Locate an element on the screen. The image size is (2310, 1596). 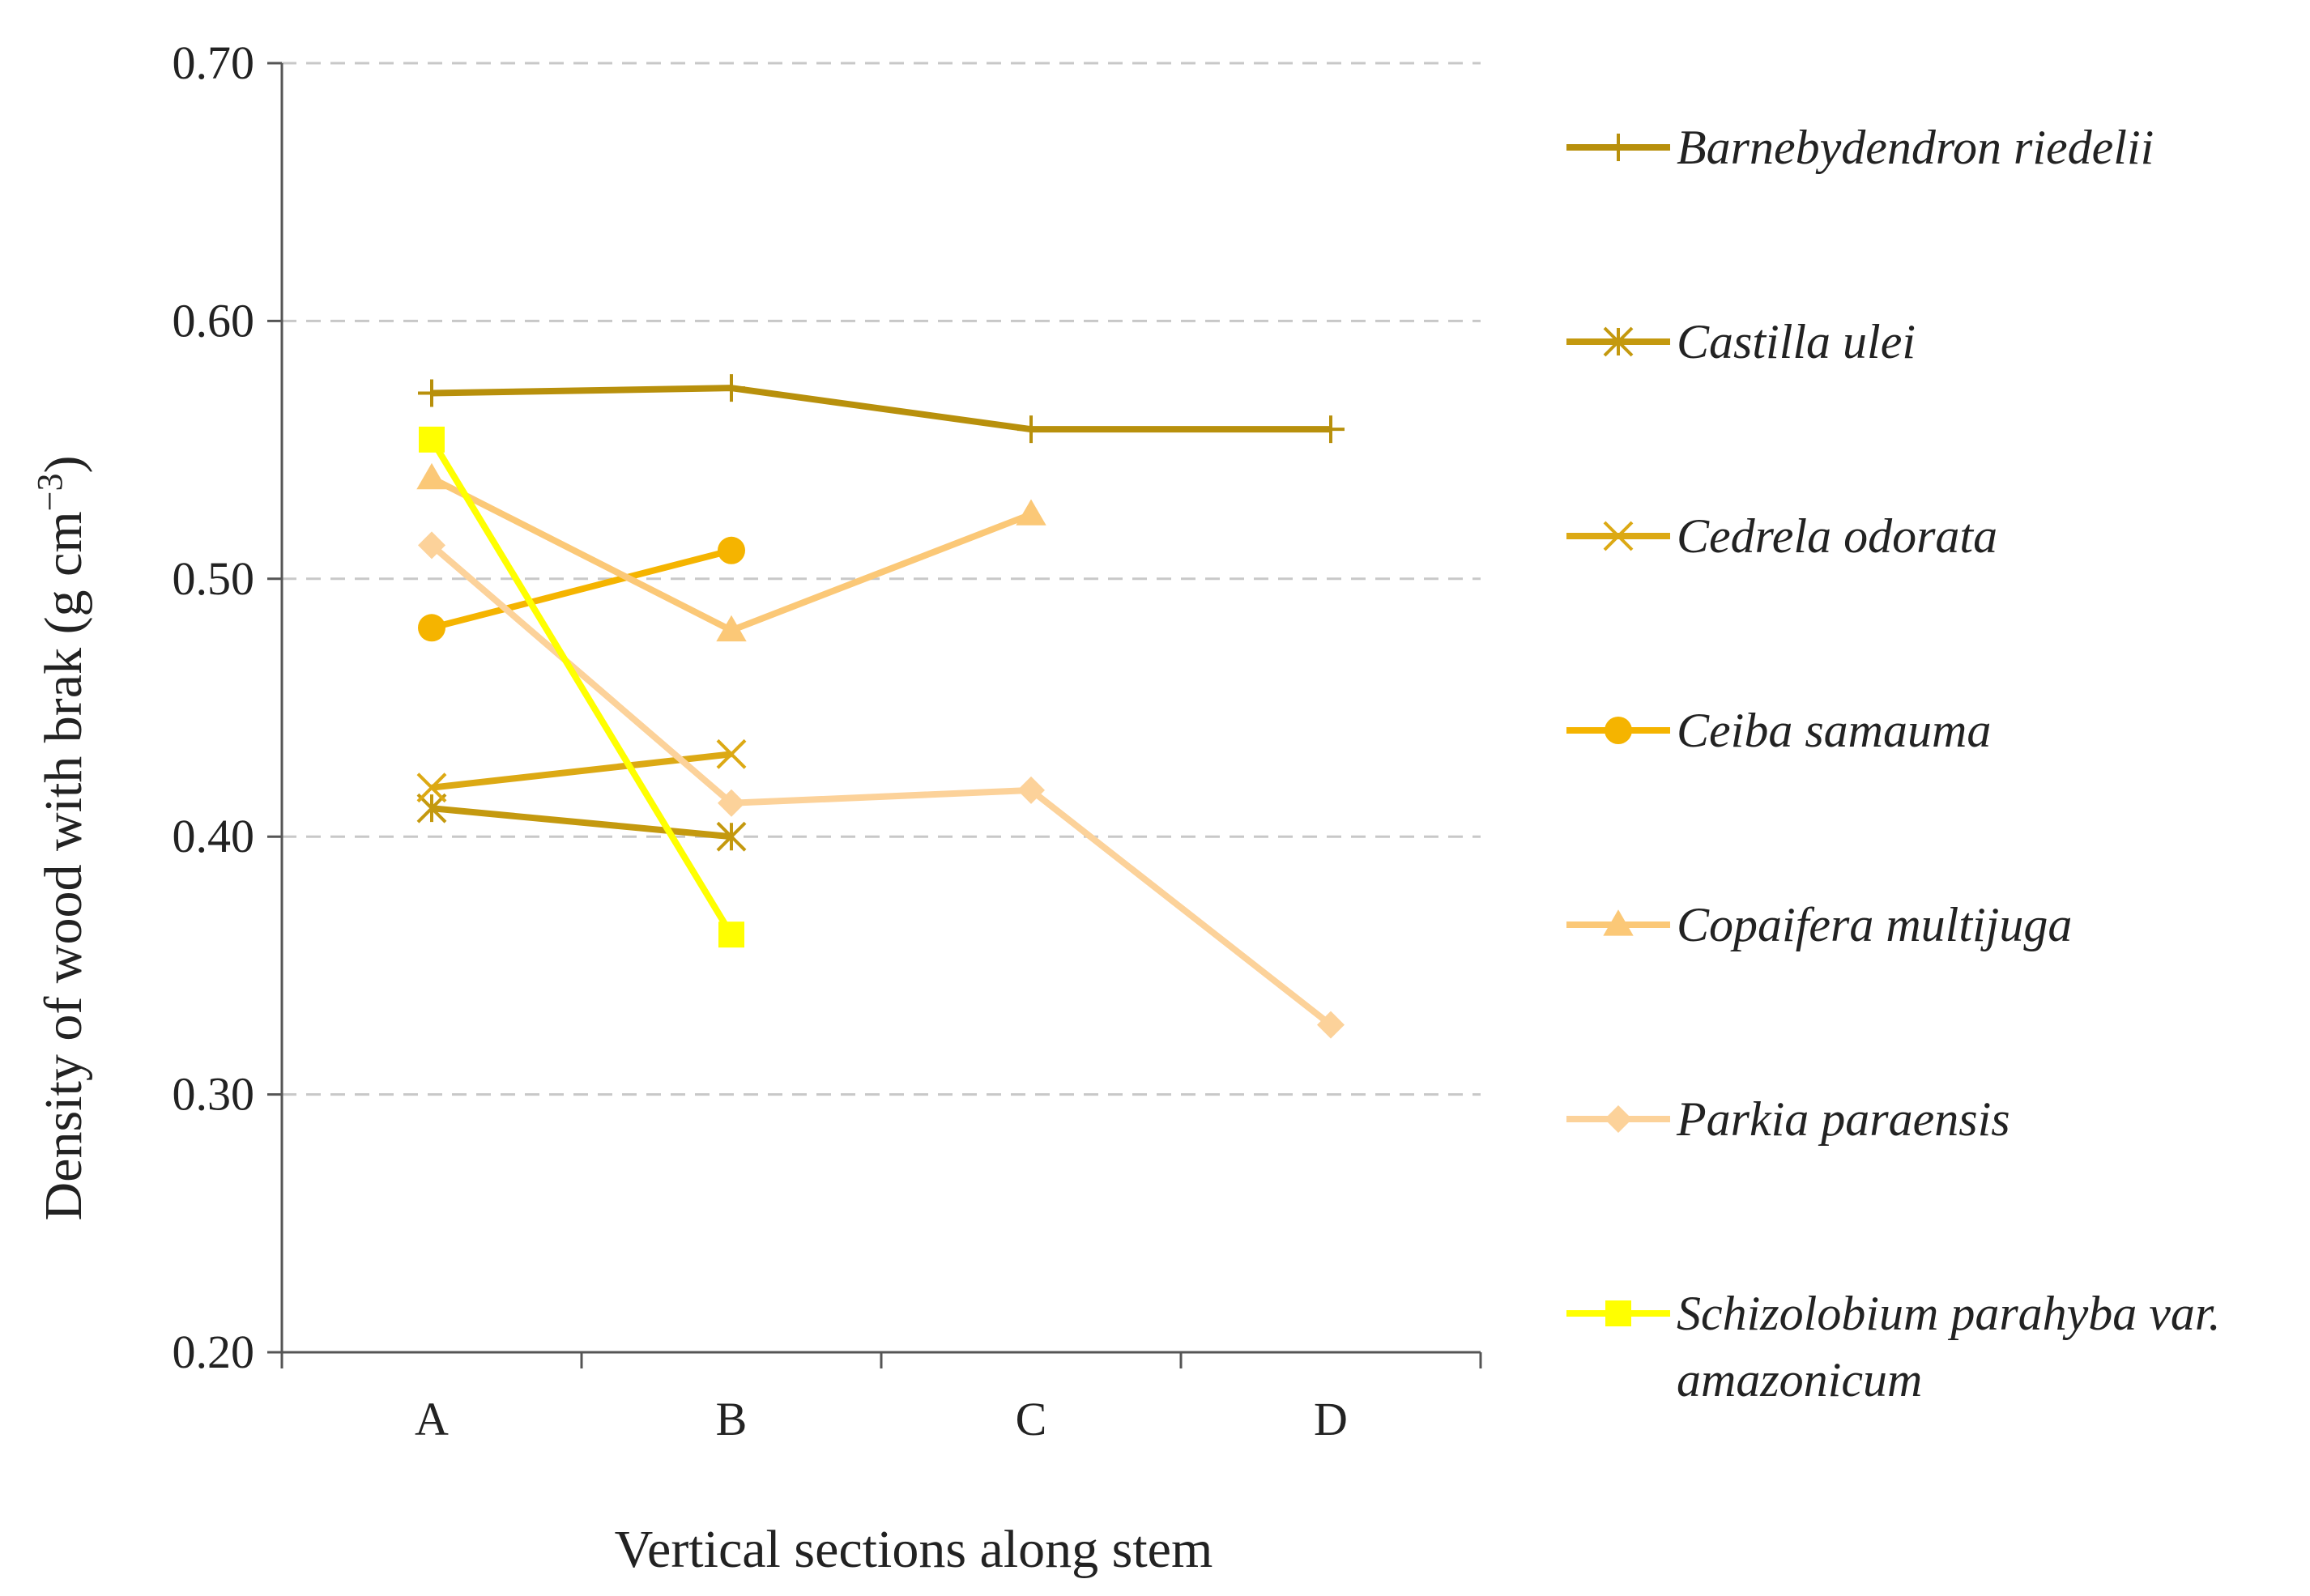
x-axis-title: Vertical sections along stem is located at coordinates (914, 1549).